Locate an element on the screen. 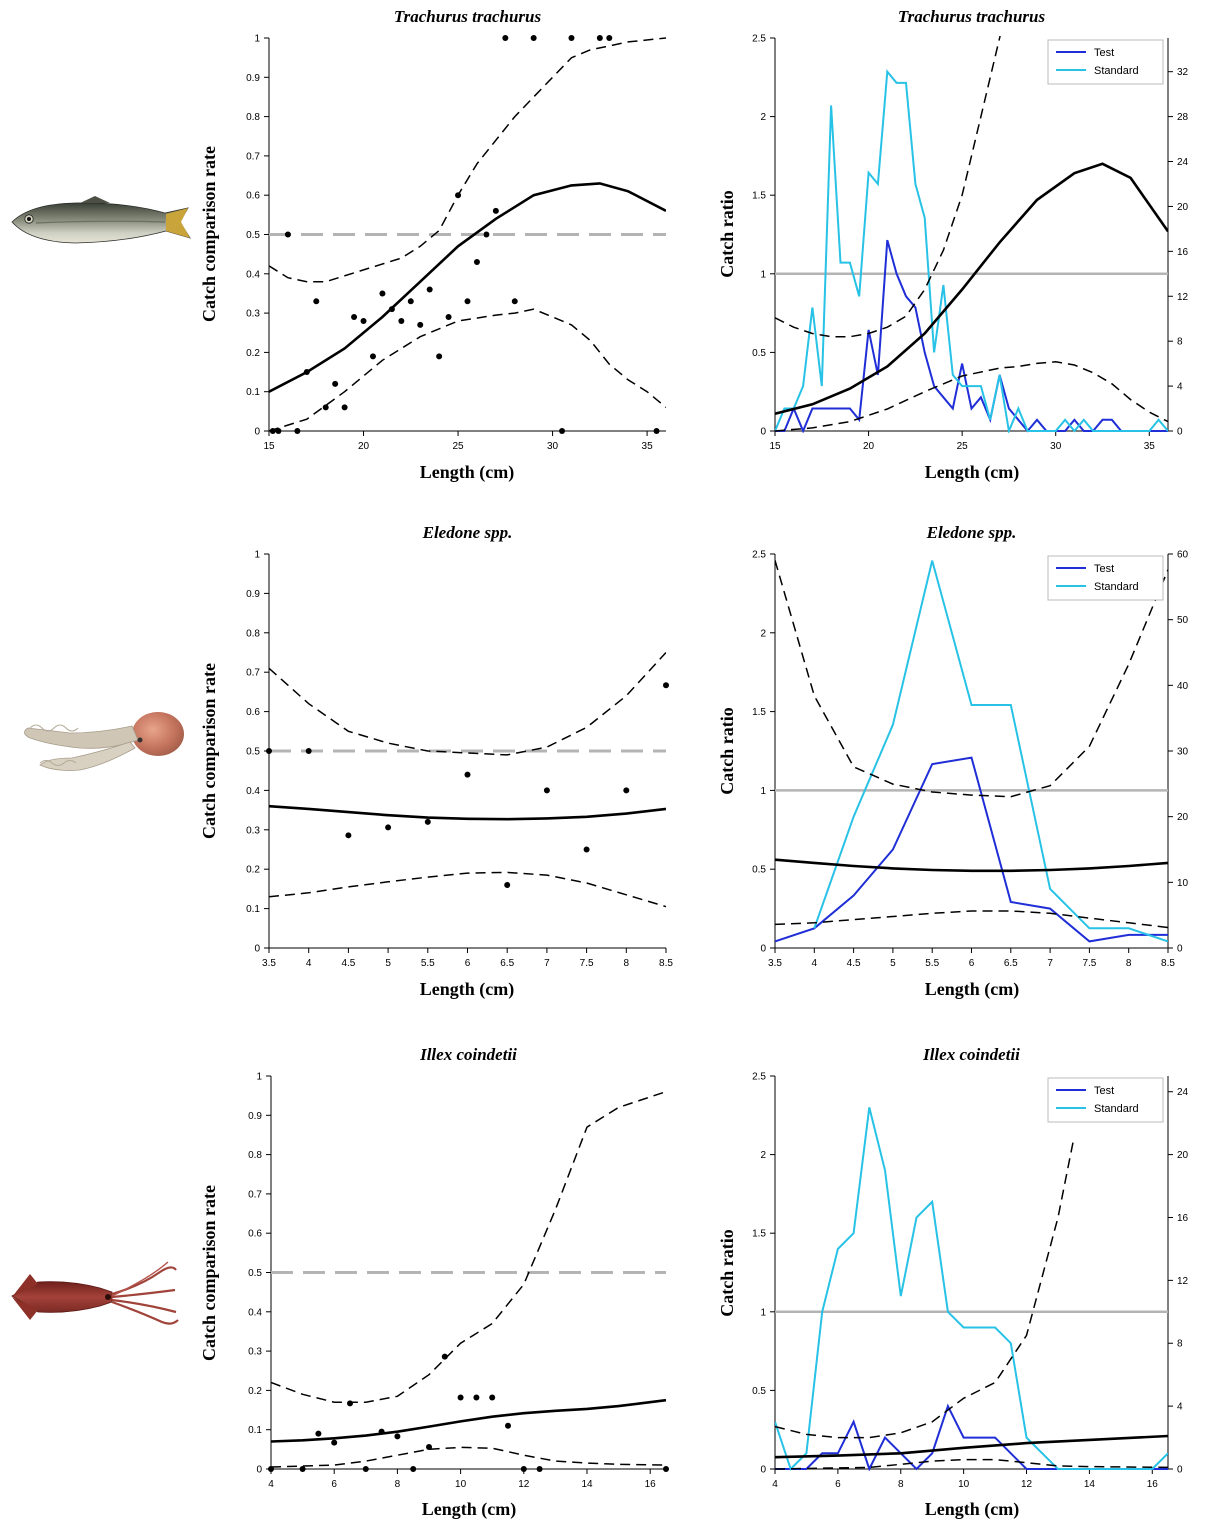  x-tick-label: 4.5 is located at coordinates (348, 963).